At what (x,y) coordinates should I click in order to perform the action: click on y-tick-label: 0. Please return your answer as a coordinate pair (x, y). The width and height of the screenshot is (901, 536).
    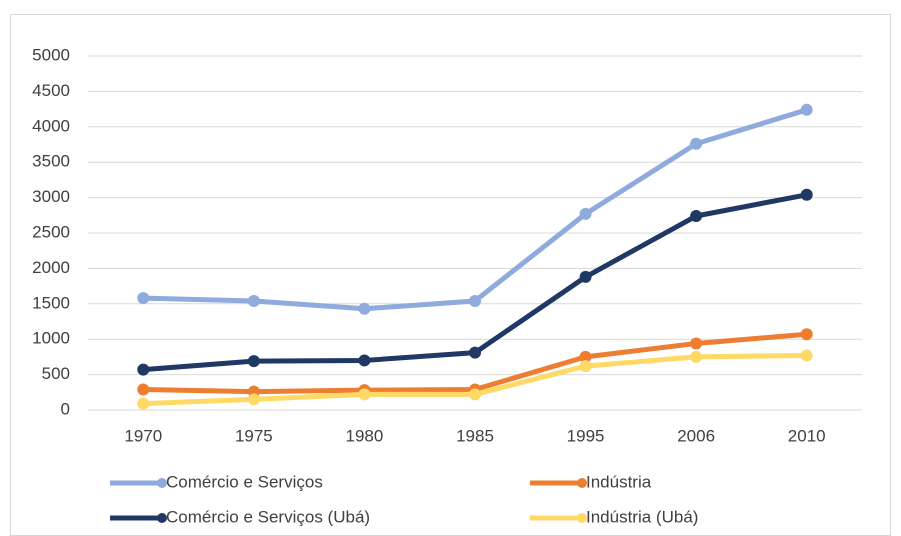
    Looking at the image, I should click on (65, 408).